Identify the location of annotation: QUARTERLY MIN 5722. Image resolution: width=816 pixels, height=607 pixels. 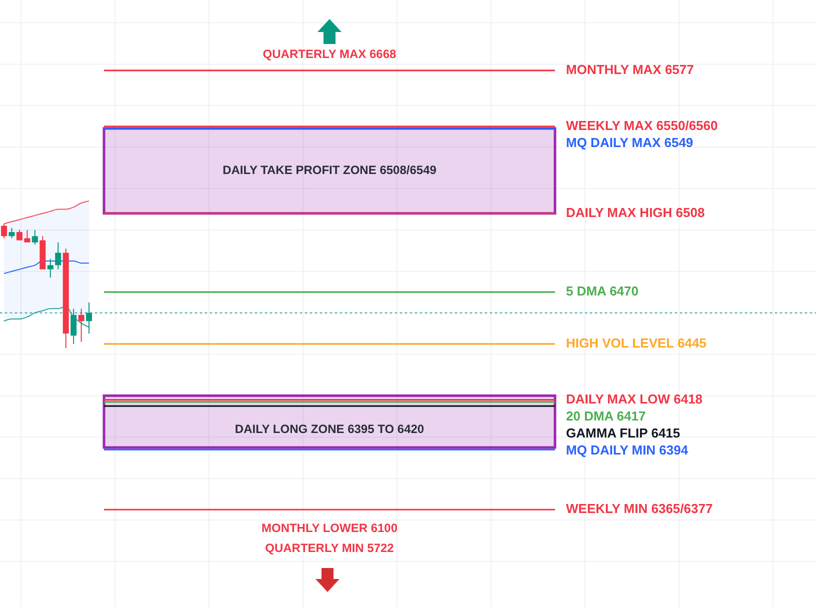
(329, 548).